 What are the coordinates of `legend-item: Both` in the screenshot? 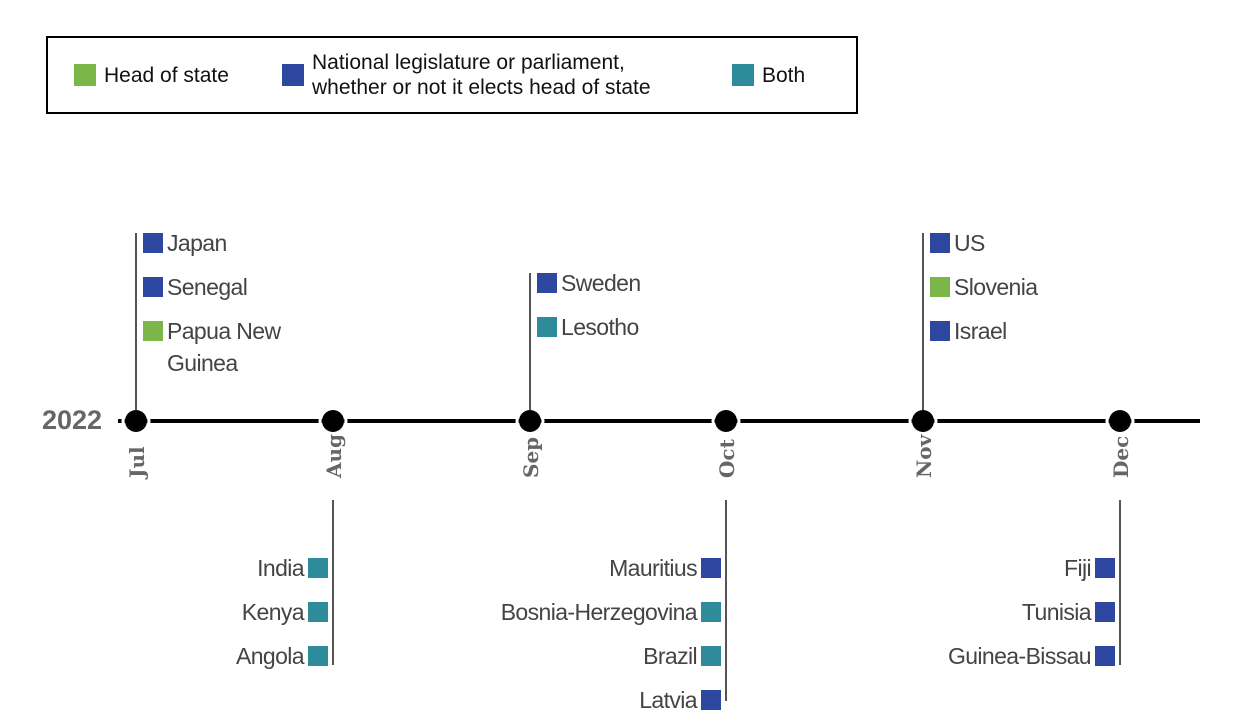 It's located at (768, 75).